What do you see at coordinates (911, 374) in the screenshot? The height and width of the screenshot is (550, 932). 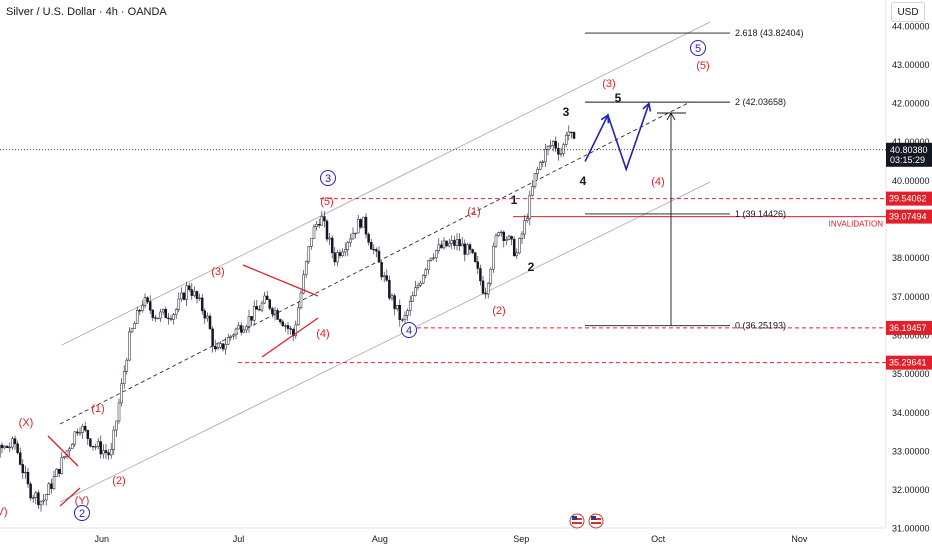 I see `y-tick-label: 35.00000` at bounding box center [911, 374].